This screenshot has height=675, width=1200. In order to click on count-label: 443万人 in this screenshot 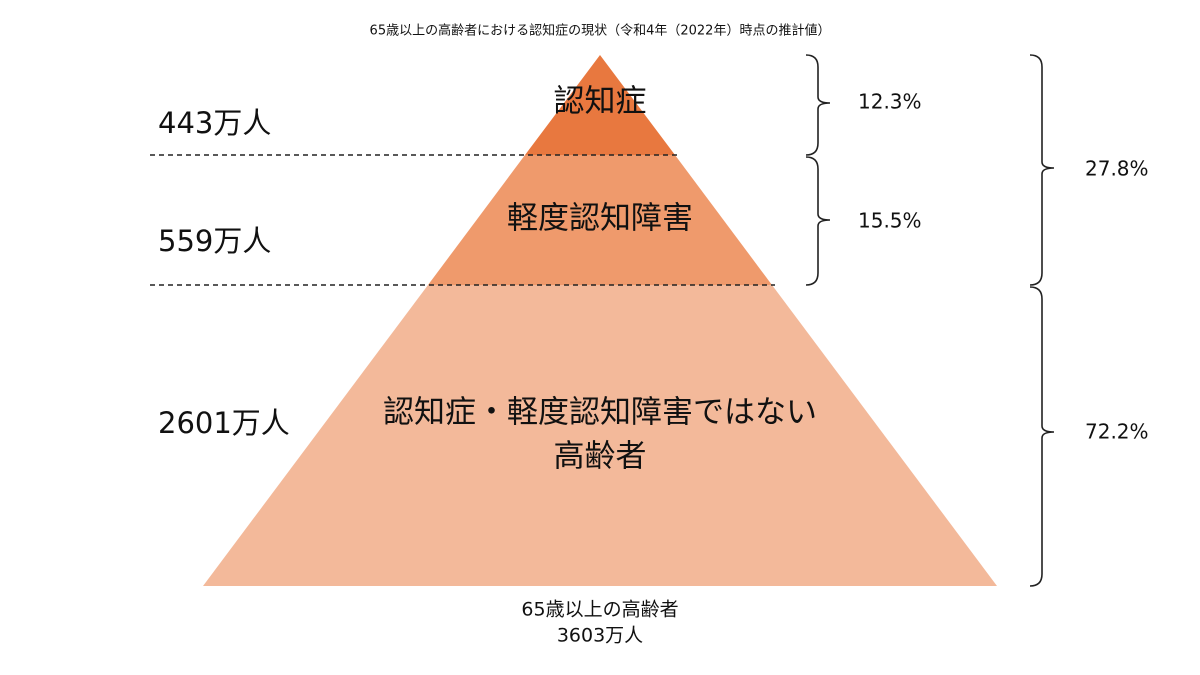, I will do `click(214, 123)`.